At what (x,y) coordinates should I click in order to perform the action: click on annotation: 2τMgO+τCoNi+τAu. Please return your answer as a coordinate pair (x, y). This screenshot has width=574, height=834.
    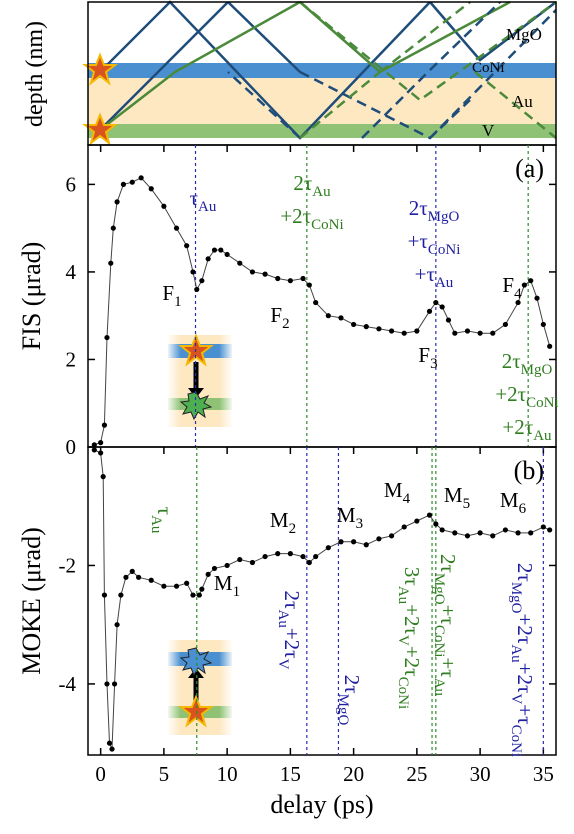
    Looking at the image, I should click on (445, 625).